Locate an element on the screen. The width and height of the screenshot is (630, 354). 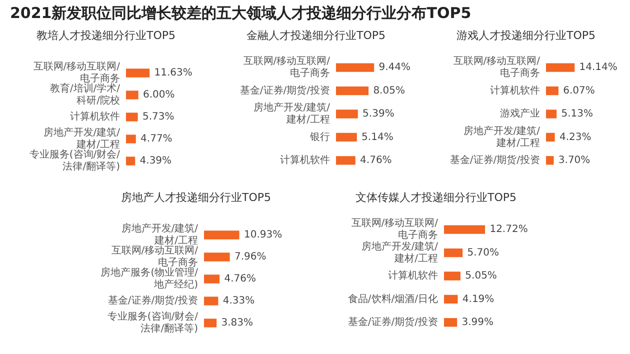
y-tick-label: 教育/培训/学术/科研/院校 is located at coordinates (85, 94).